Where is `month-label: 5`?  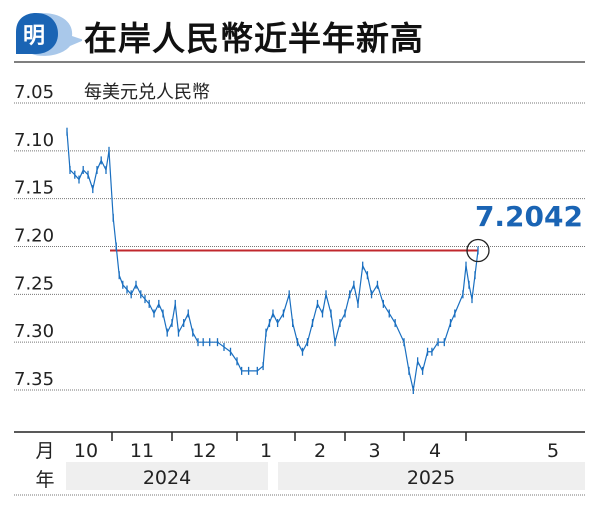 month-label: 5 is located at coordinates (553, 451).